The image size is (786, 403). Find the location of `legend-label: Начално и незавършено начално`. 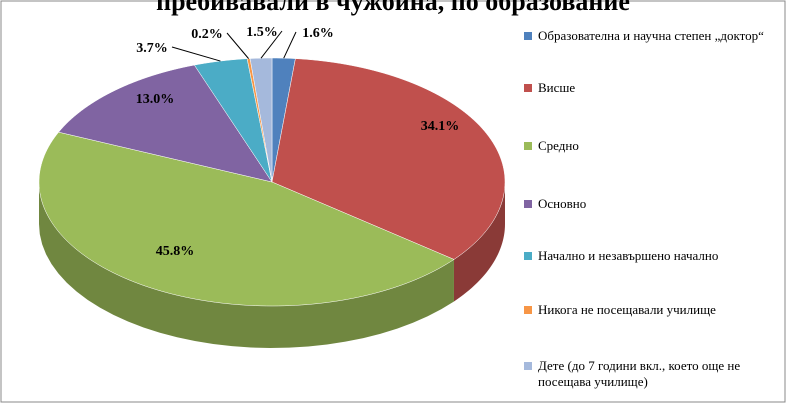

legend-label: Начално и незавършено начално is located at coordinates (628, 255).